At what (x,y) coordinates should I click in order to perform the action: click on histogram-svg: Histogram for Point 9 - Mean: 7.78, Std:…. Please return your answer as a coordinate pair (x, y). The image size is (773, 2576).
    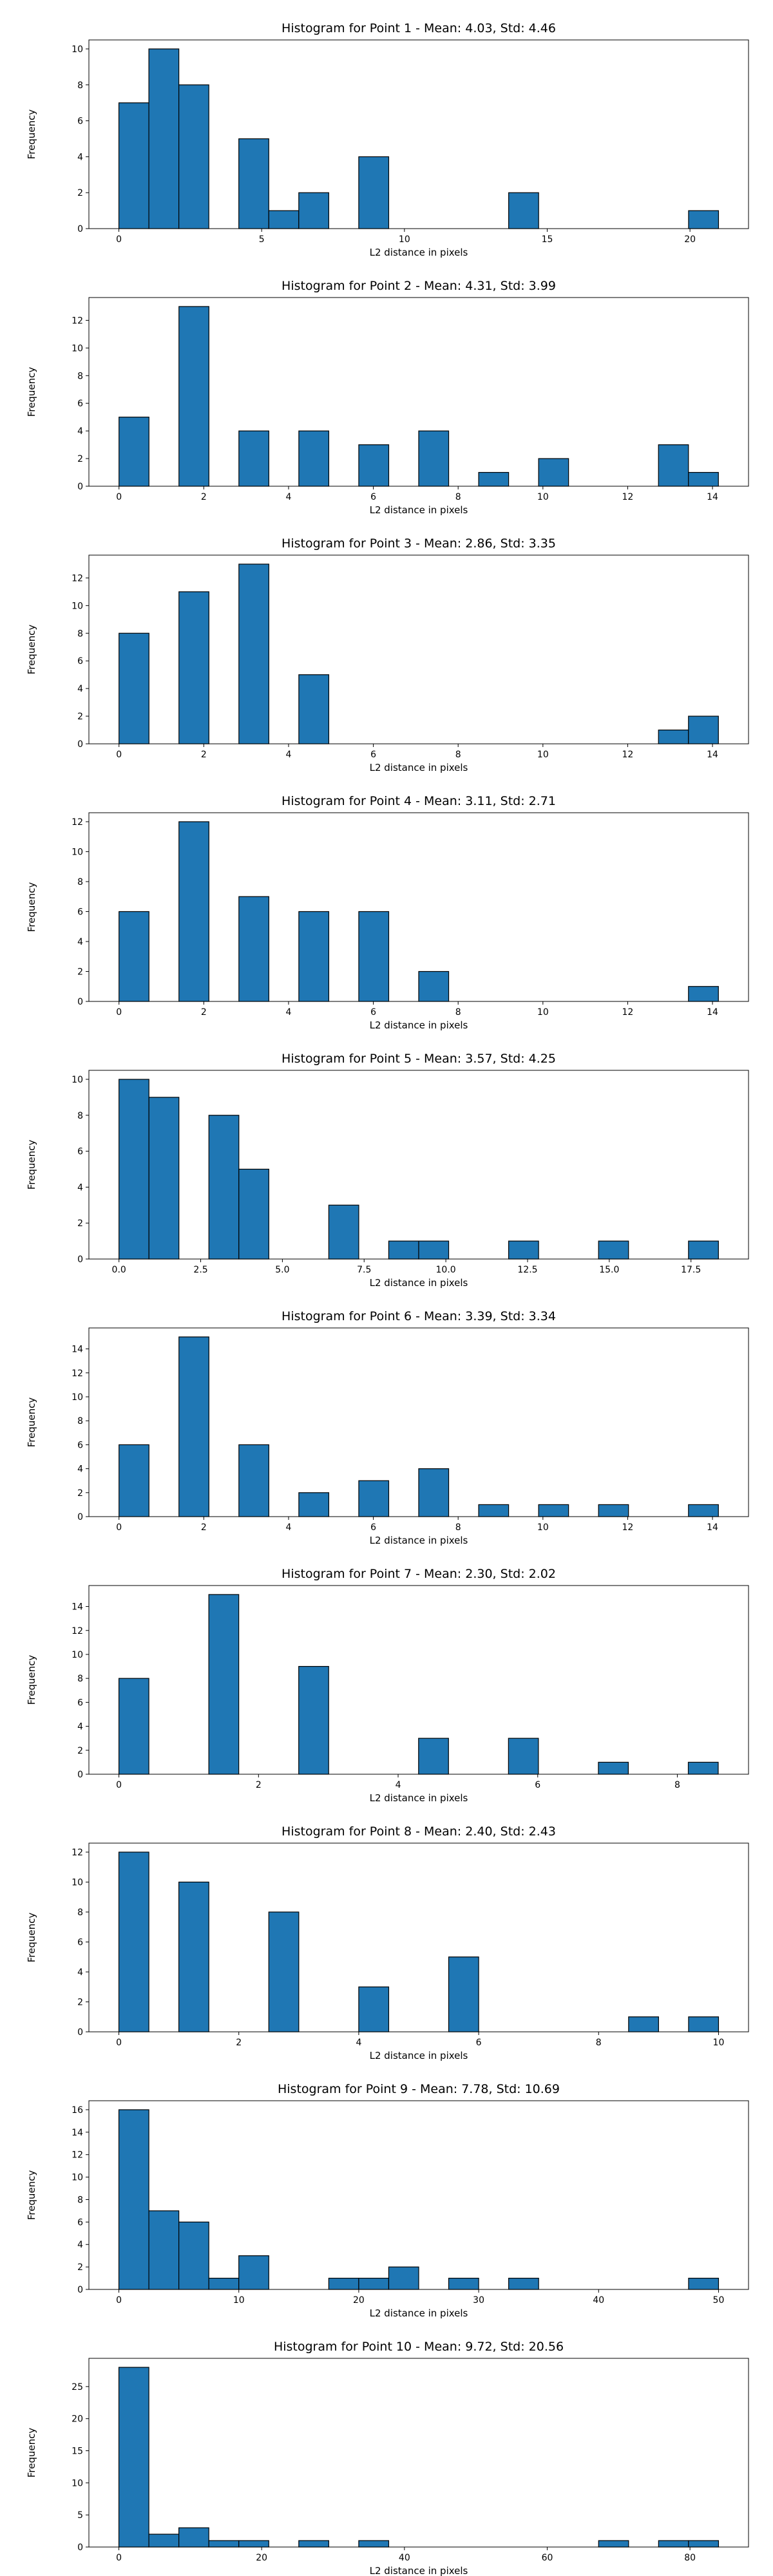
    Looking at the image, I should click on (387, 2200).